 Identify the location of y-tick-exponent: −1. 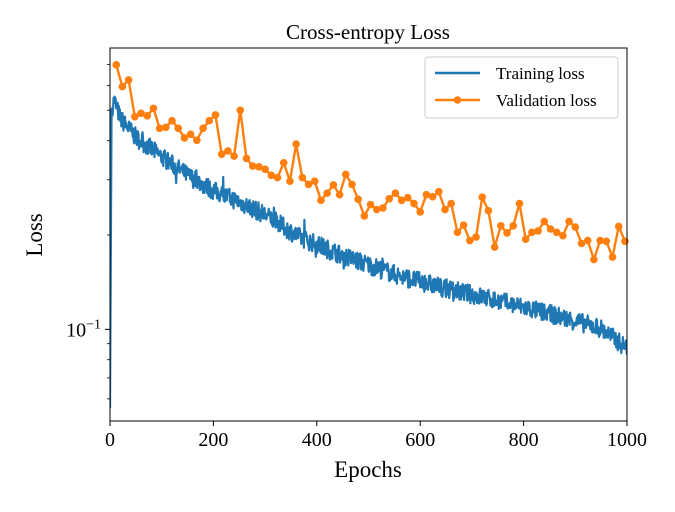
(93, 324).